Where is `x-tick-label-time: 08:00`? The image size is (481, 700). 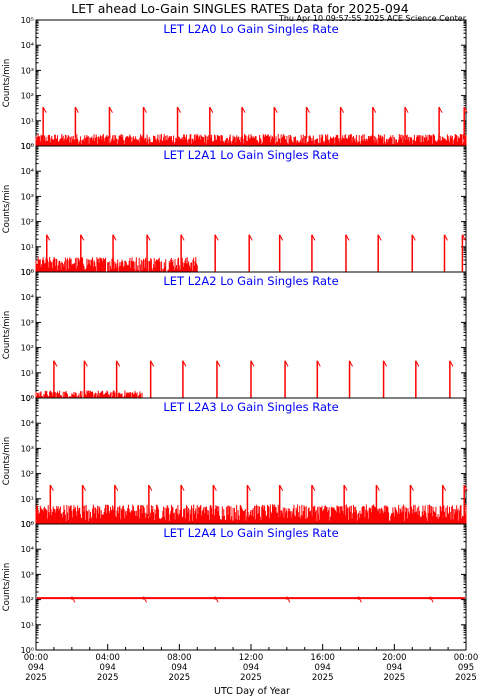
x-tick-label-time: 08:00 is located at coordinates (179, 658).